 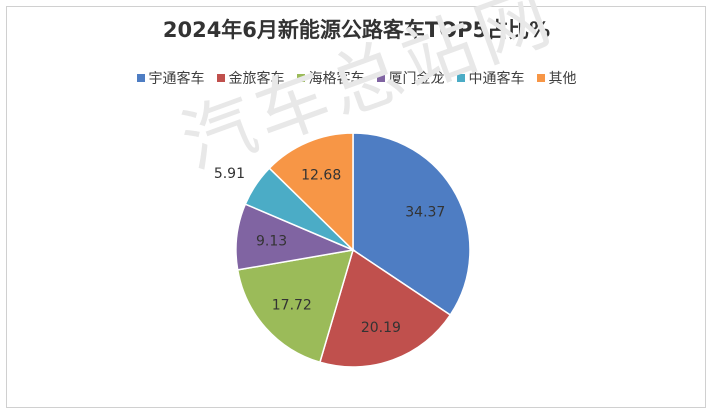 I want to click on legend-label: 其他, so click(x=562, y=79).